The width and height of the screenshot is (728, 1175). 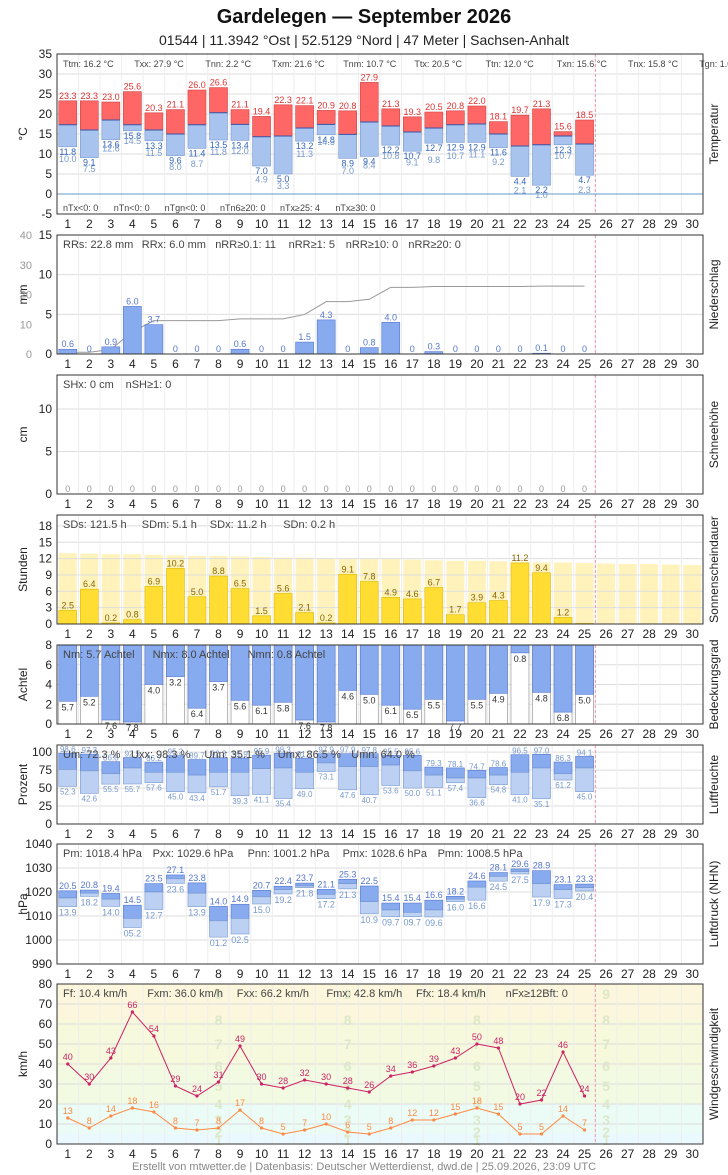 I want to click on humidity-upper-bar, so click(x=154, y=767).